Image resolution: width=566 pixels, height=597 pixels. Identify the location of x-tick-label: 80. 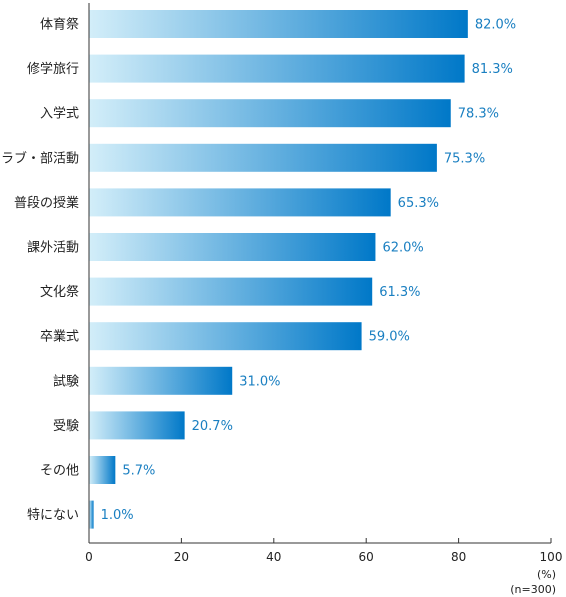
(458, 557).